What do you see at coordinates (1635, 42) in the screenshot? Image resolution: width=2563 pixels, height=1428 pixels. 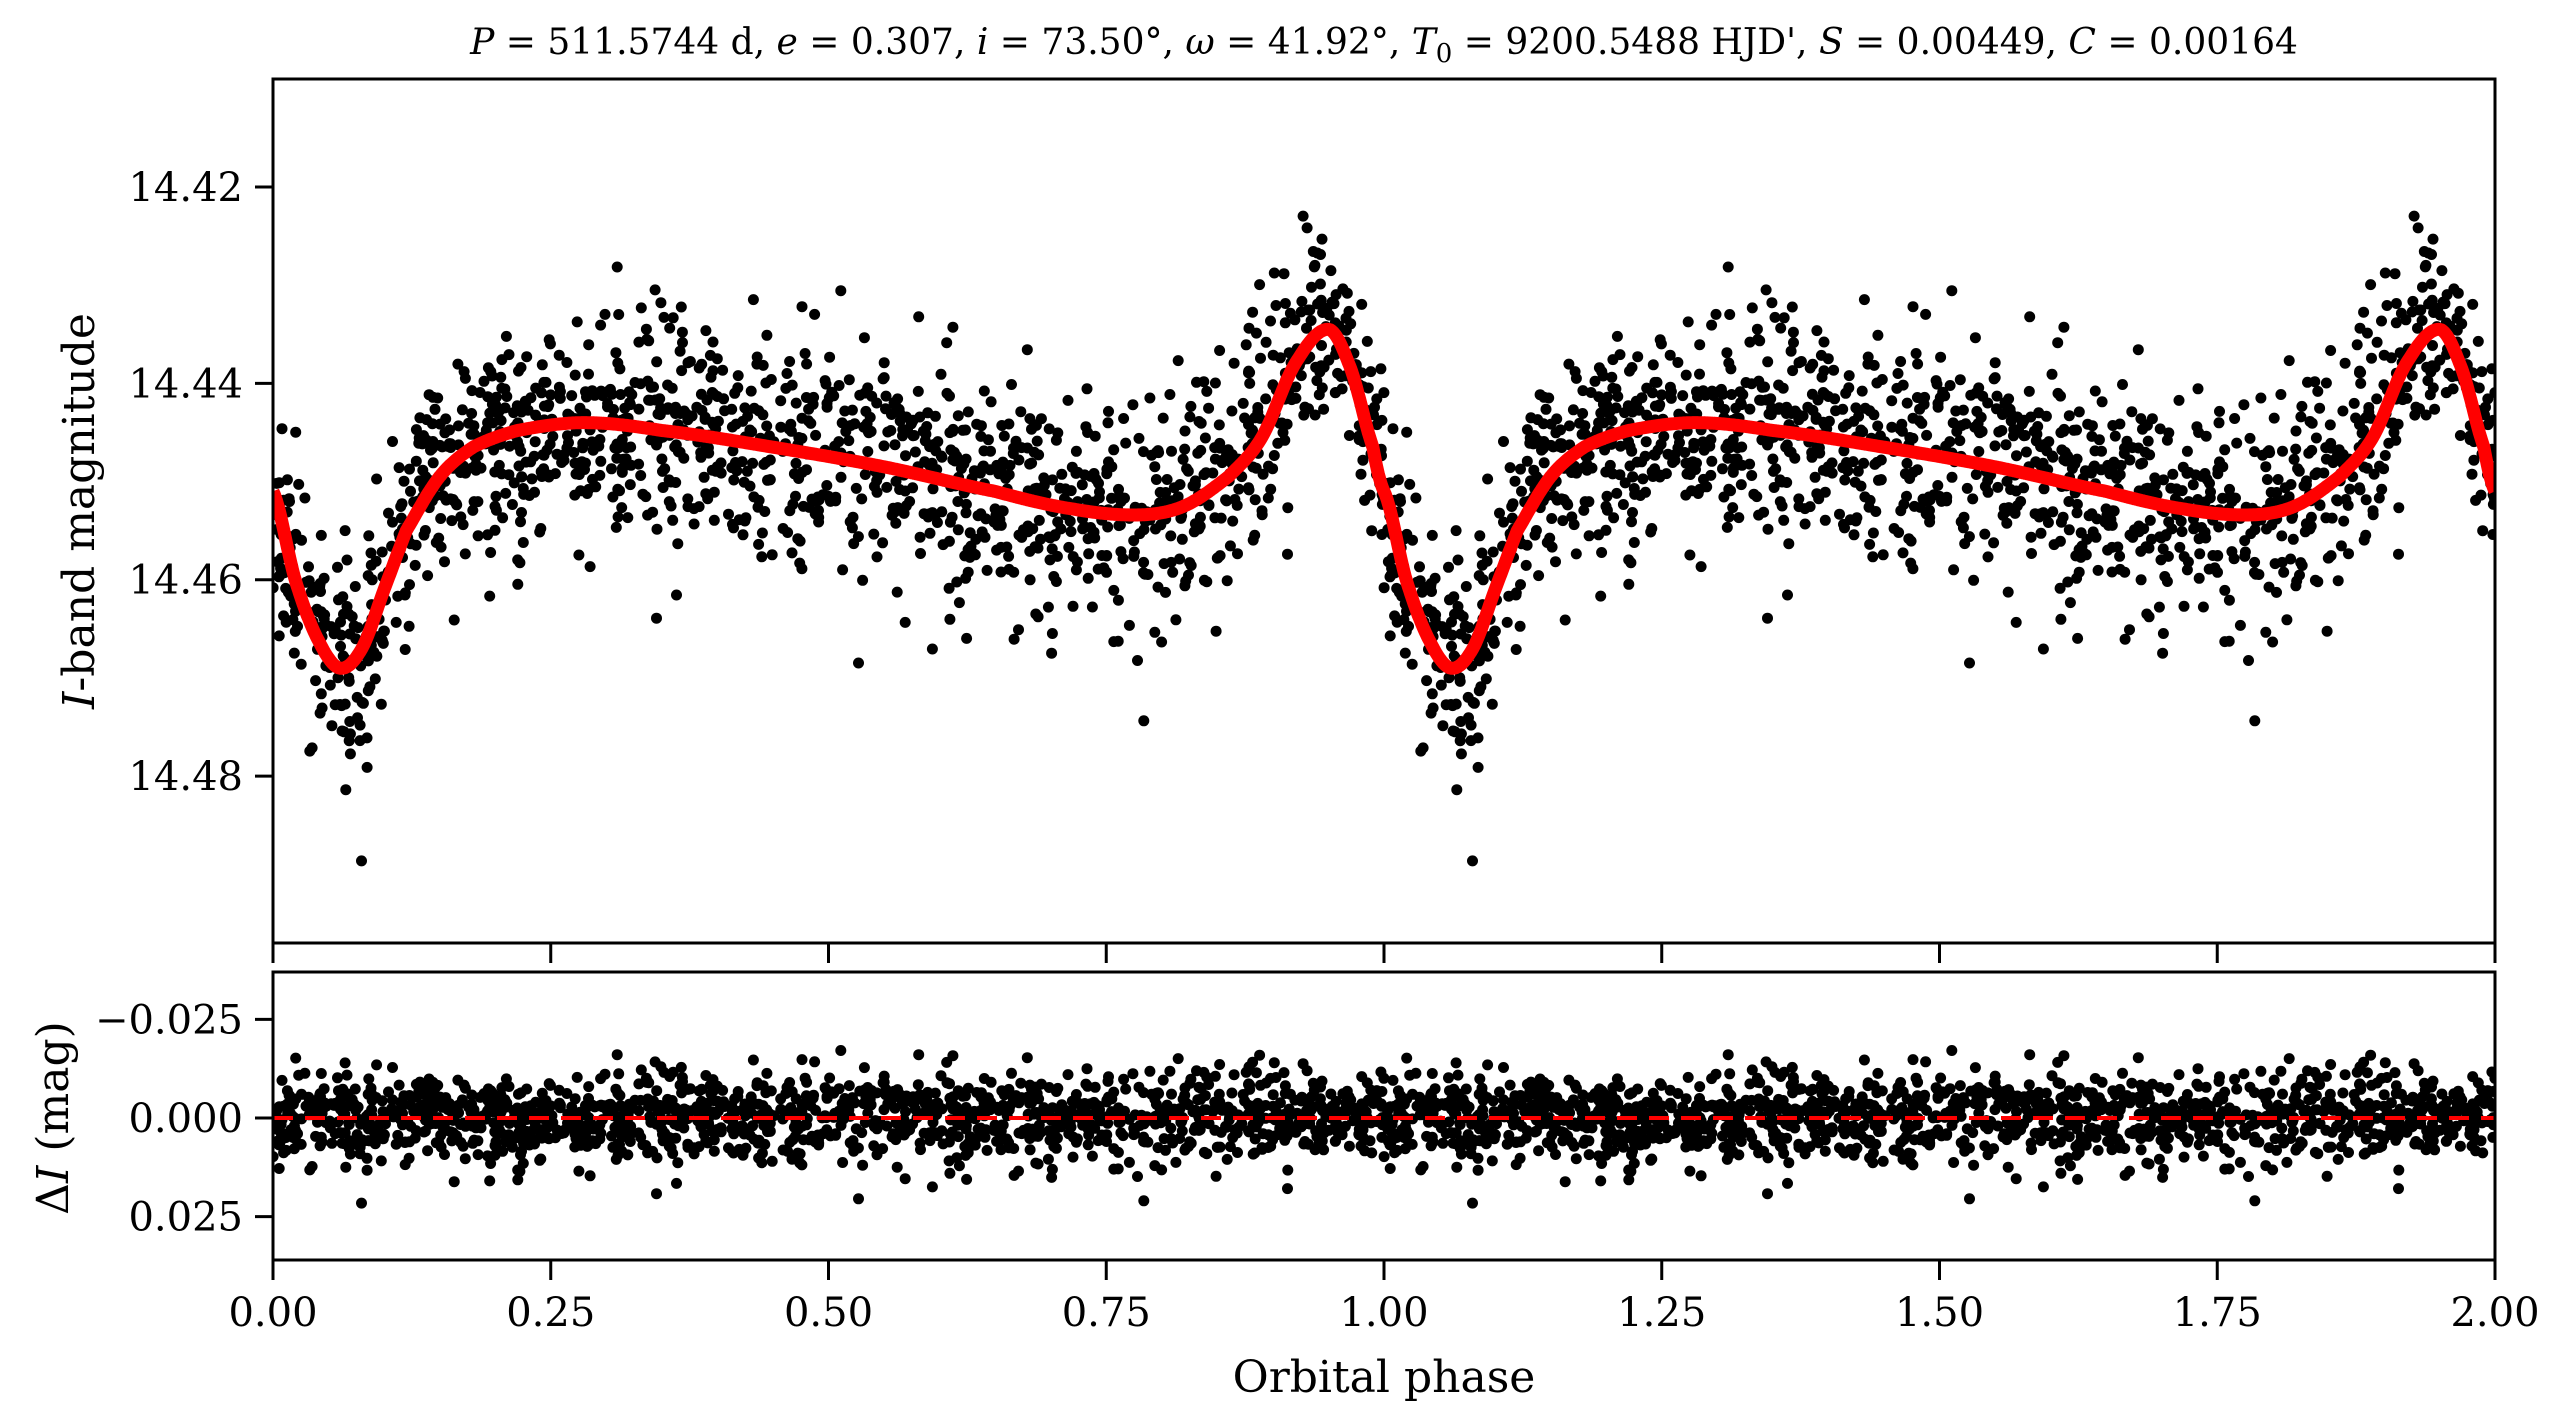 I see `title-segment: = 9200.5488 HJD',` at bounding box center [1635, 42].